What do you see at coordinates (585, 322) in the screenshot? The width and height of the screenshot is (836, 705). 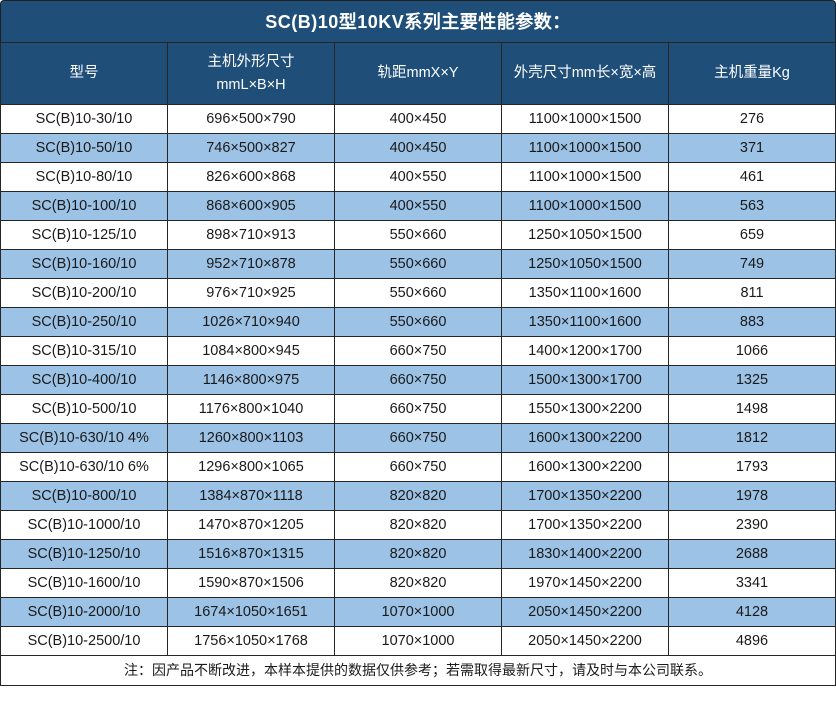 I see `table-cell: 1350×1100×1600` at bounding box center [585, 322].